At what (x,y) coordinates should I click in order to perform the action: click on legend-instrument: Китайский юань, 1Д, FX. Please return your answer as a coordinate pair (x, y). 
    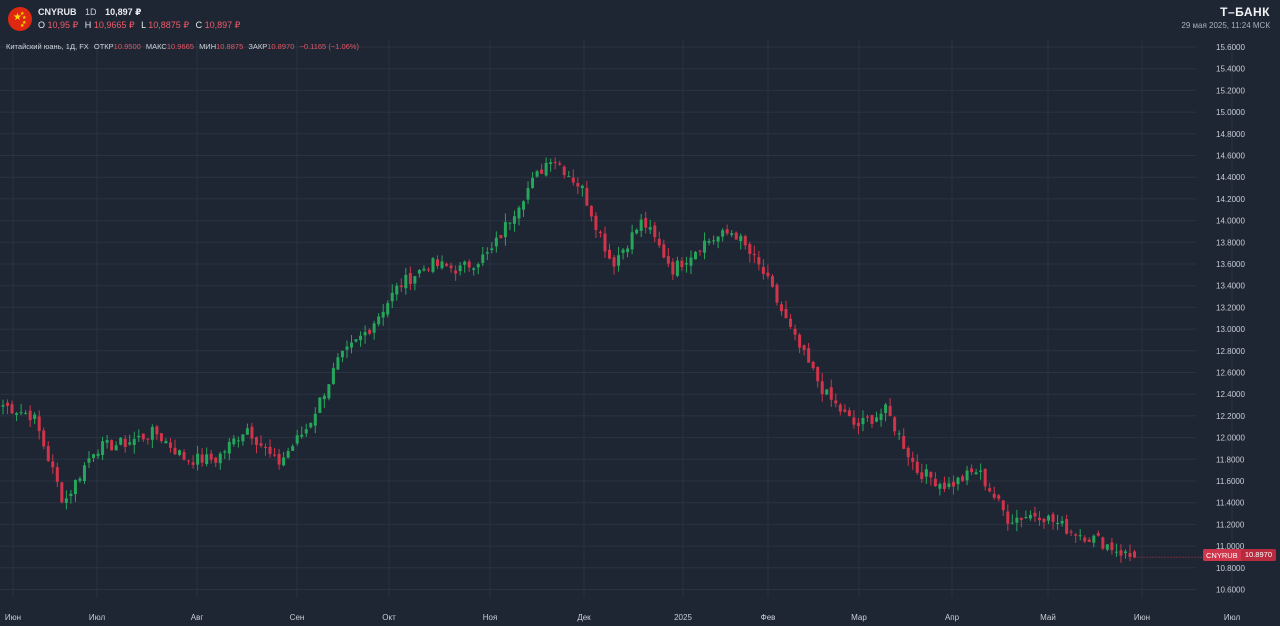
    Looking at the image, I should click on (47, 46).